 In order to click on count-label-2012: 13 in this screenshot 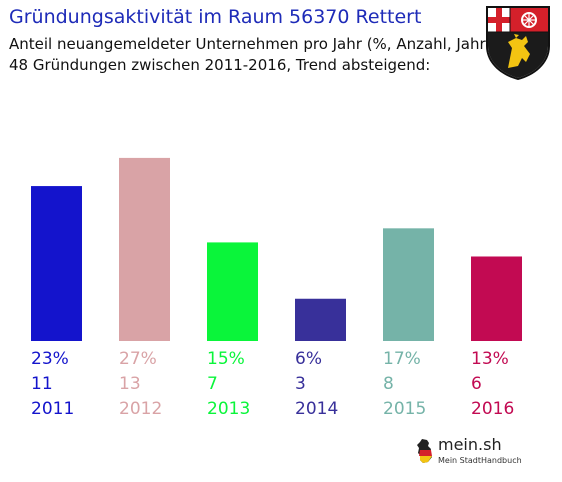, I will do `click(130, 384)`.